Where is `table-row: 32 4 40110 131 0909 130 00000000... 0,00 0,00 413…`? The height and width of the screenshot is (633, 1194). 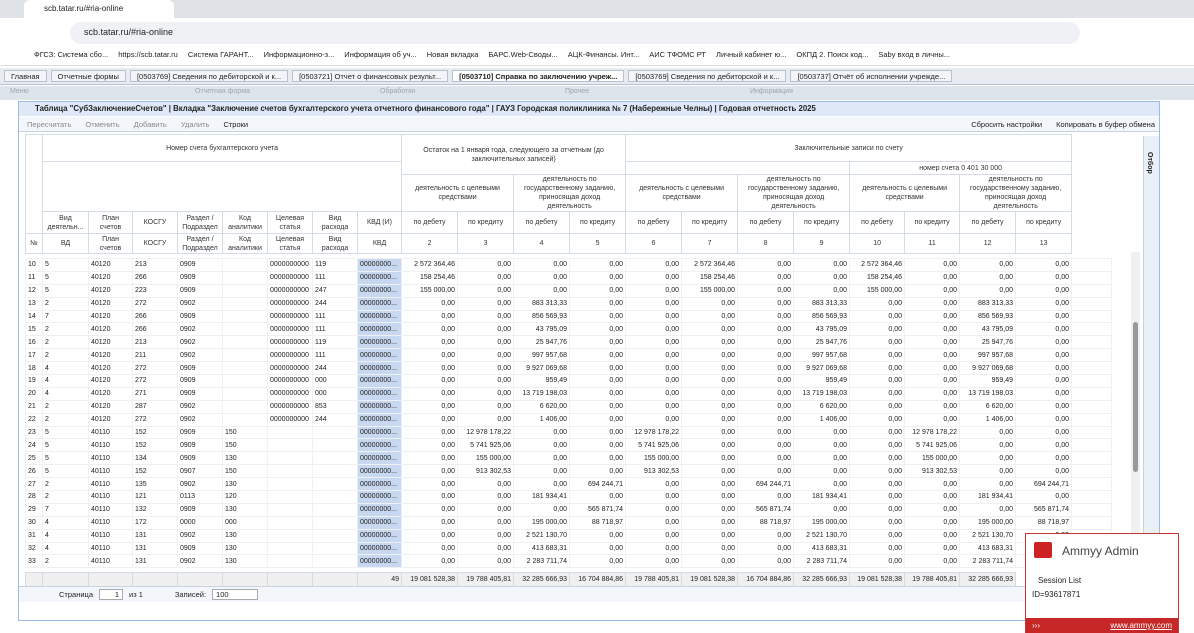
table-row: 32 4 40110 131 0909 130 00000000... 0,00 0,00 413… is located at coordinates (568, 548).